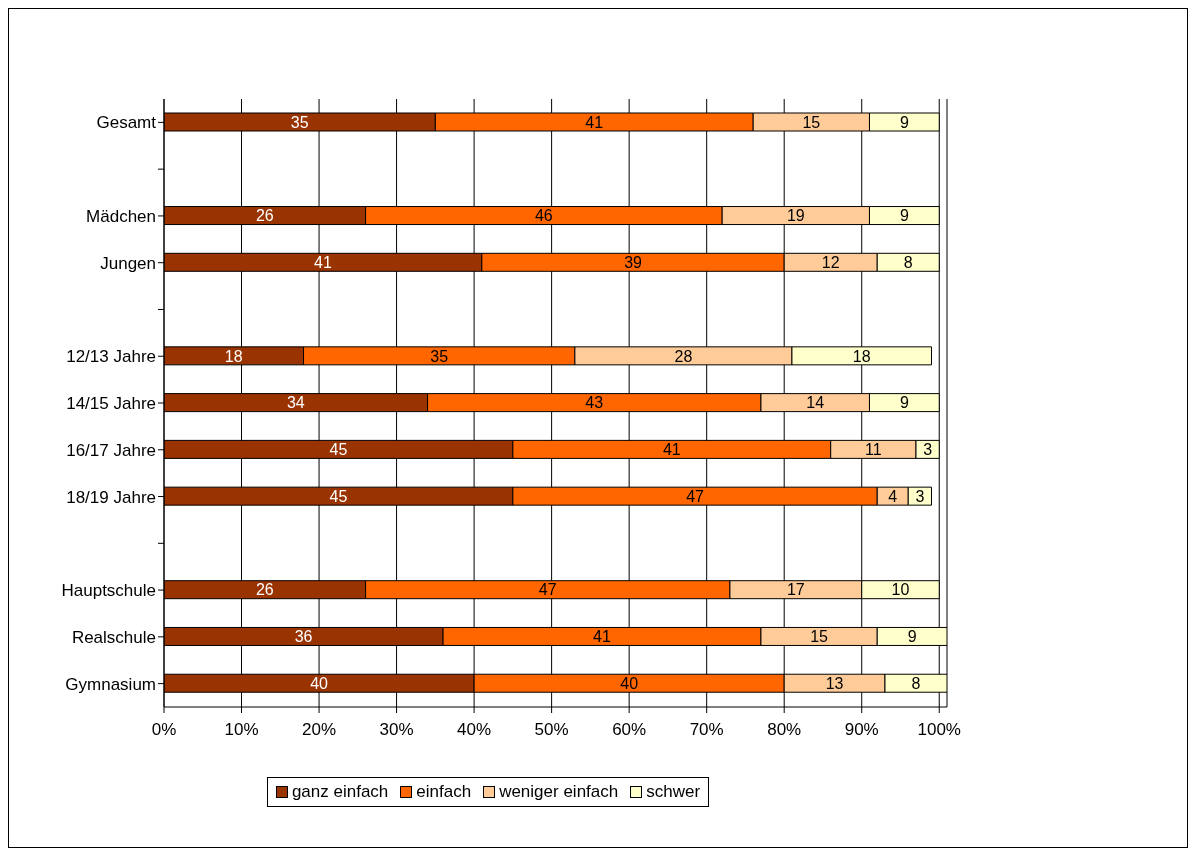  I want to click on data-label: 28, so click(683, 356).